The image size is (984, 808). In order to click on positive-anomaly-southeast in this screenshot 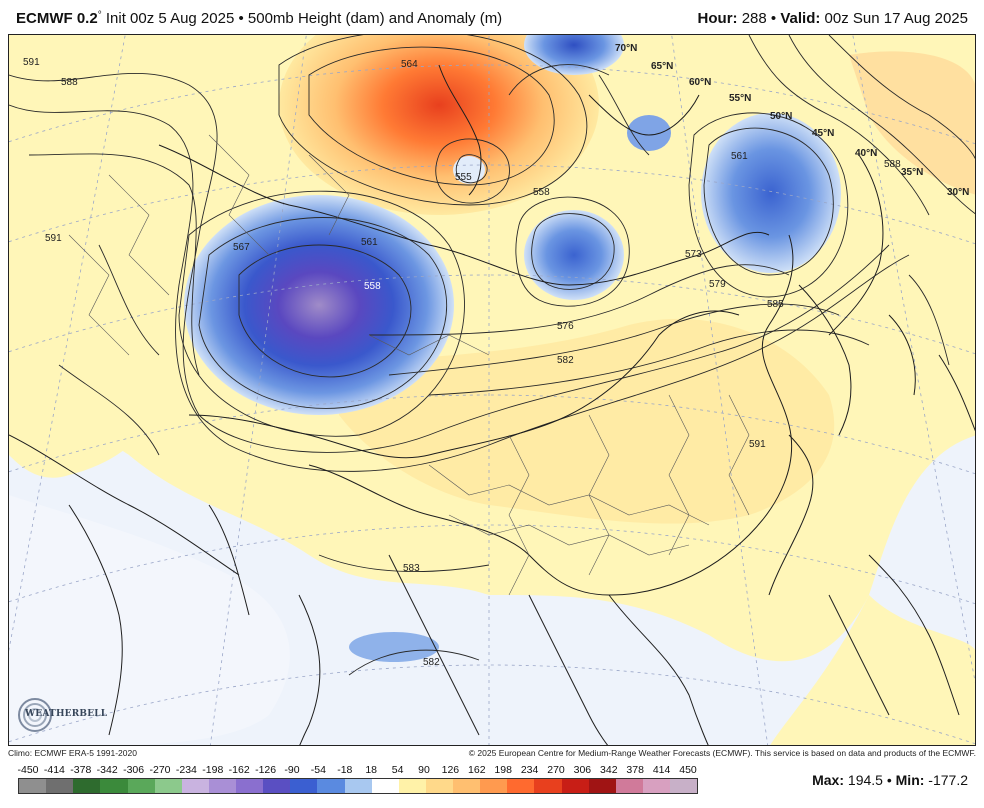, I will do `click(872, 670)`.